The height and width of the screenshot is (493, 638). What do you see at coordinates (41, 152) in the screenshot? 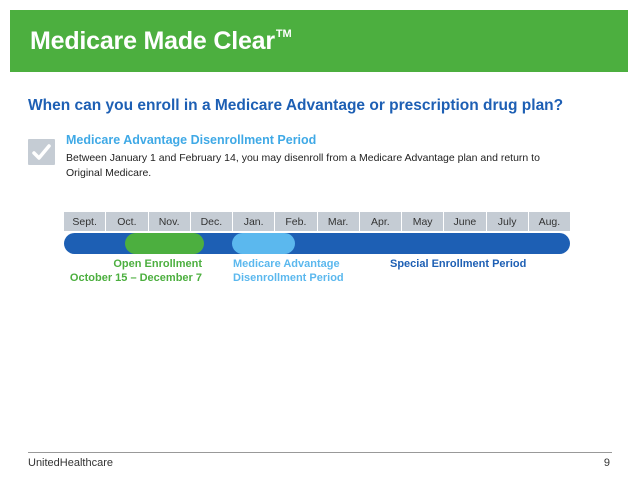
I see `checkmark-icon` at bounding box center [41, 152].